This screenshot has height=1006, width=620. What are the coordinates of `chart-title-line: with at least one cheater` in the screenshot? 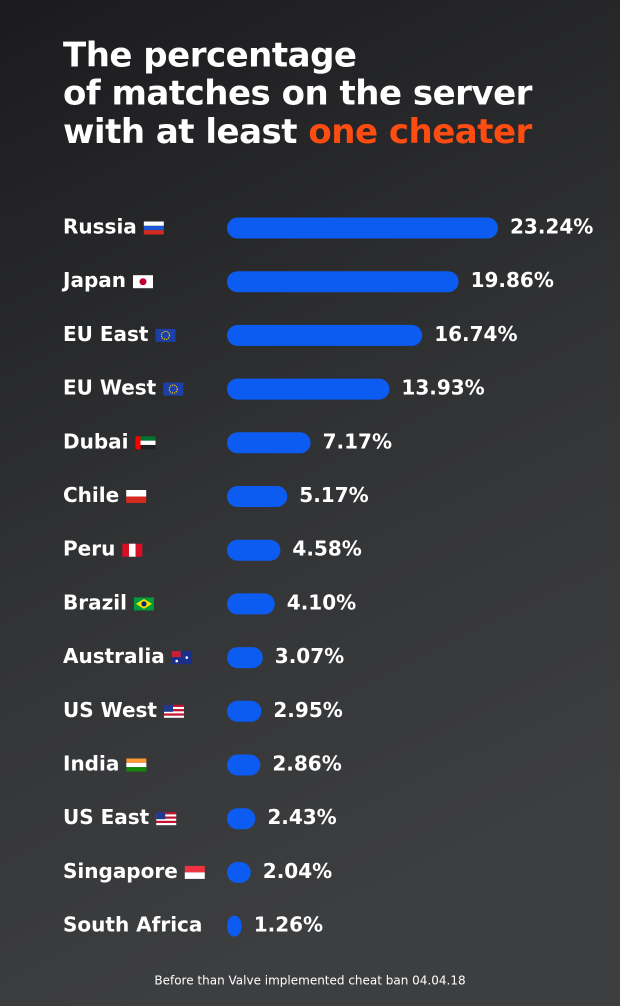 It's located at (298, 132).